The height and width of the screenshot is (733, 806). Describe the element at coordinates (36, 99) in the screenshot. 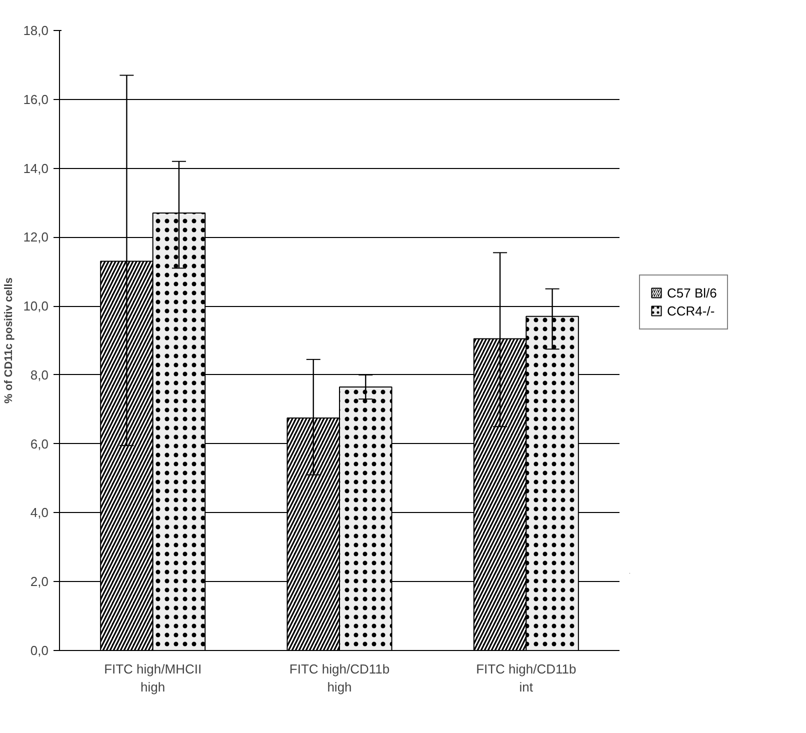

I see `y-tick-label: 16,0` at that location.